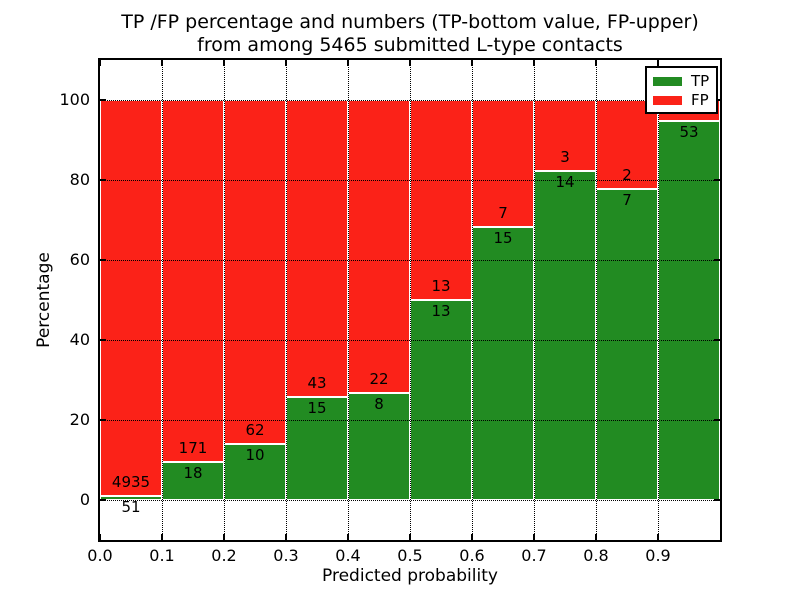 This screenshot has height=600, width=800. Describe the element at coordinates (224, 555) in the screenshot. I see `x-tick-label: 0.2` at that location.